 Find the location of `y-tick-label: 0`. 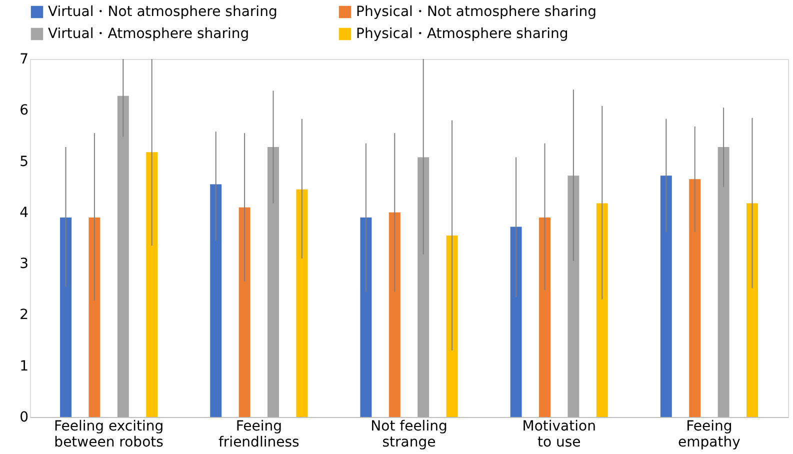

y-tick-label: 0 is located at coordinates (24, 418).